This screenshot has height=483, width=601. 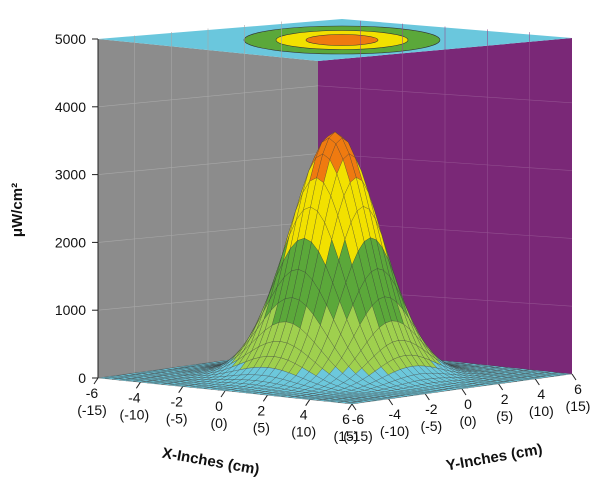 What do you see at coordinates (541, 411) in the screenshot?
I see `y-tick-cm-label: (10)` at bounding box center [541, 411].